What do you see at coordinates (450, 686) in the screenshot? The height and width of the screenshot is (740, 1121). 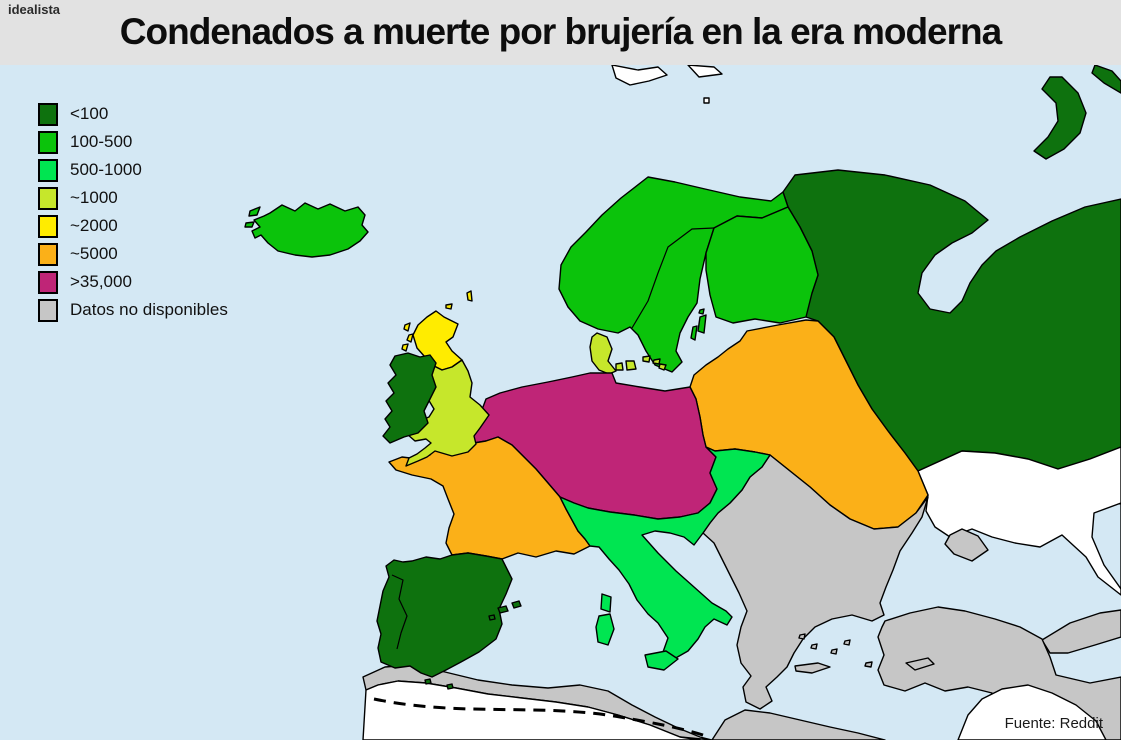 I see `region-melilla` at bounding box center [450, 686].